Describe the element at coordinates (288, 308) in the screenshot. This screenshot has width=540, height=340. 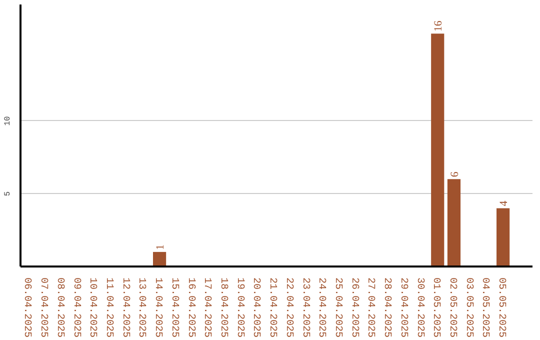
I see `x-tick-label: 22.04.2025` at that location.